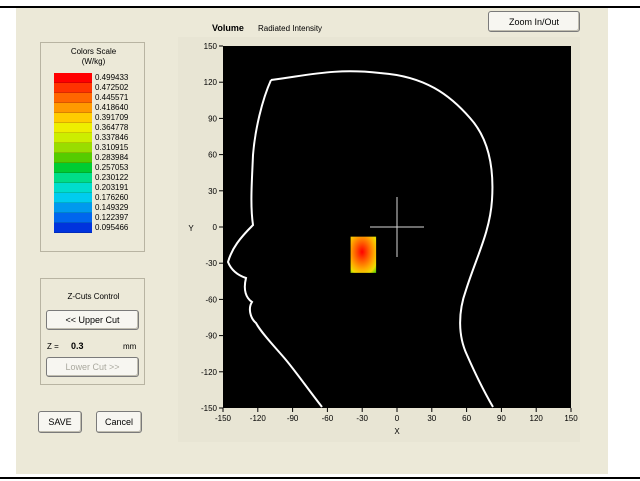 Image resolution: width=640 pixels, height=481 pixels. I want to click on color-swatches, so click(73, 153).